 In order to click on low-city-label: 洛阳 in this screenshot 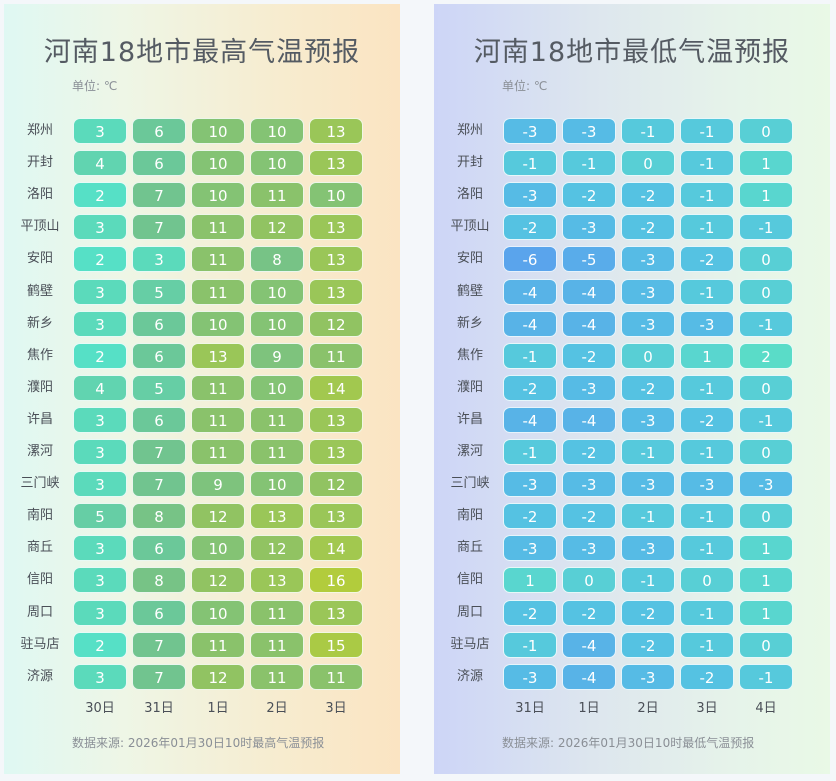, I will do `click(469, 195)`.